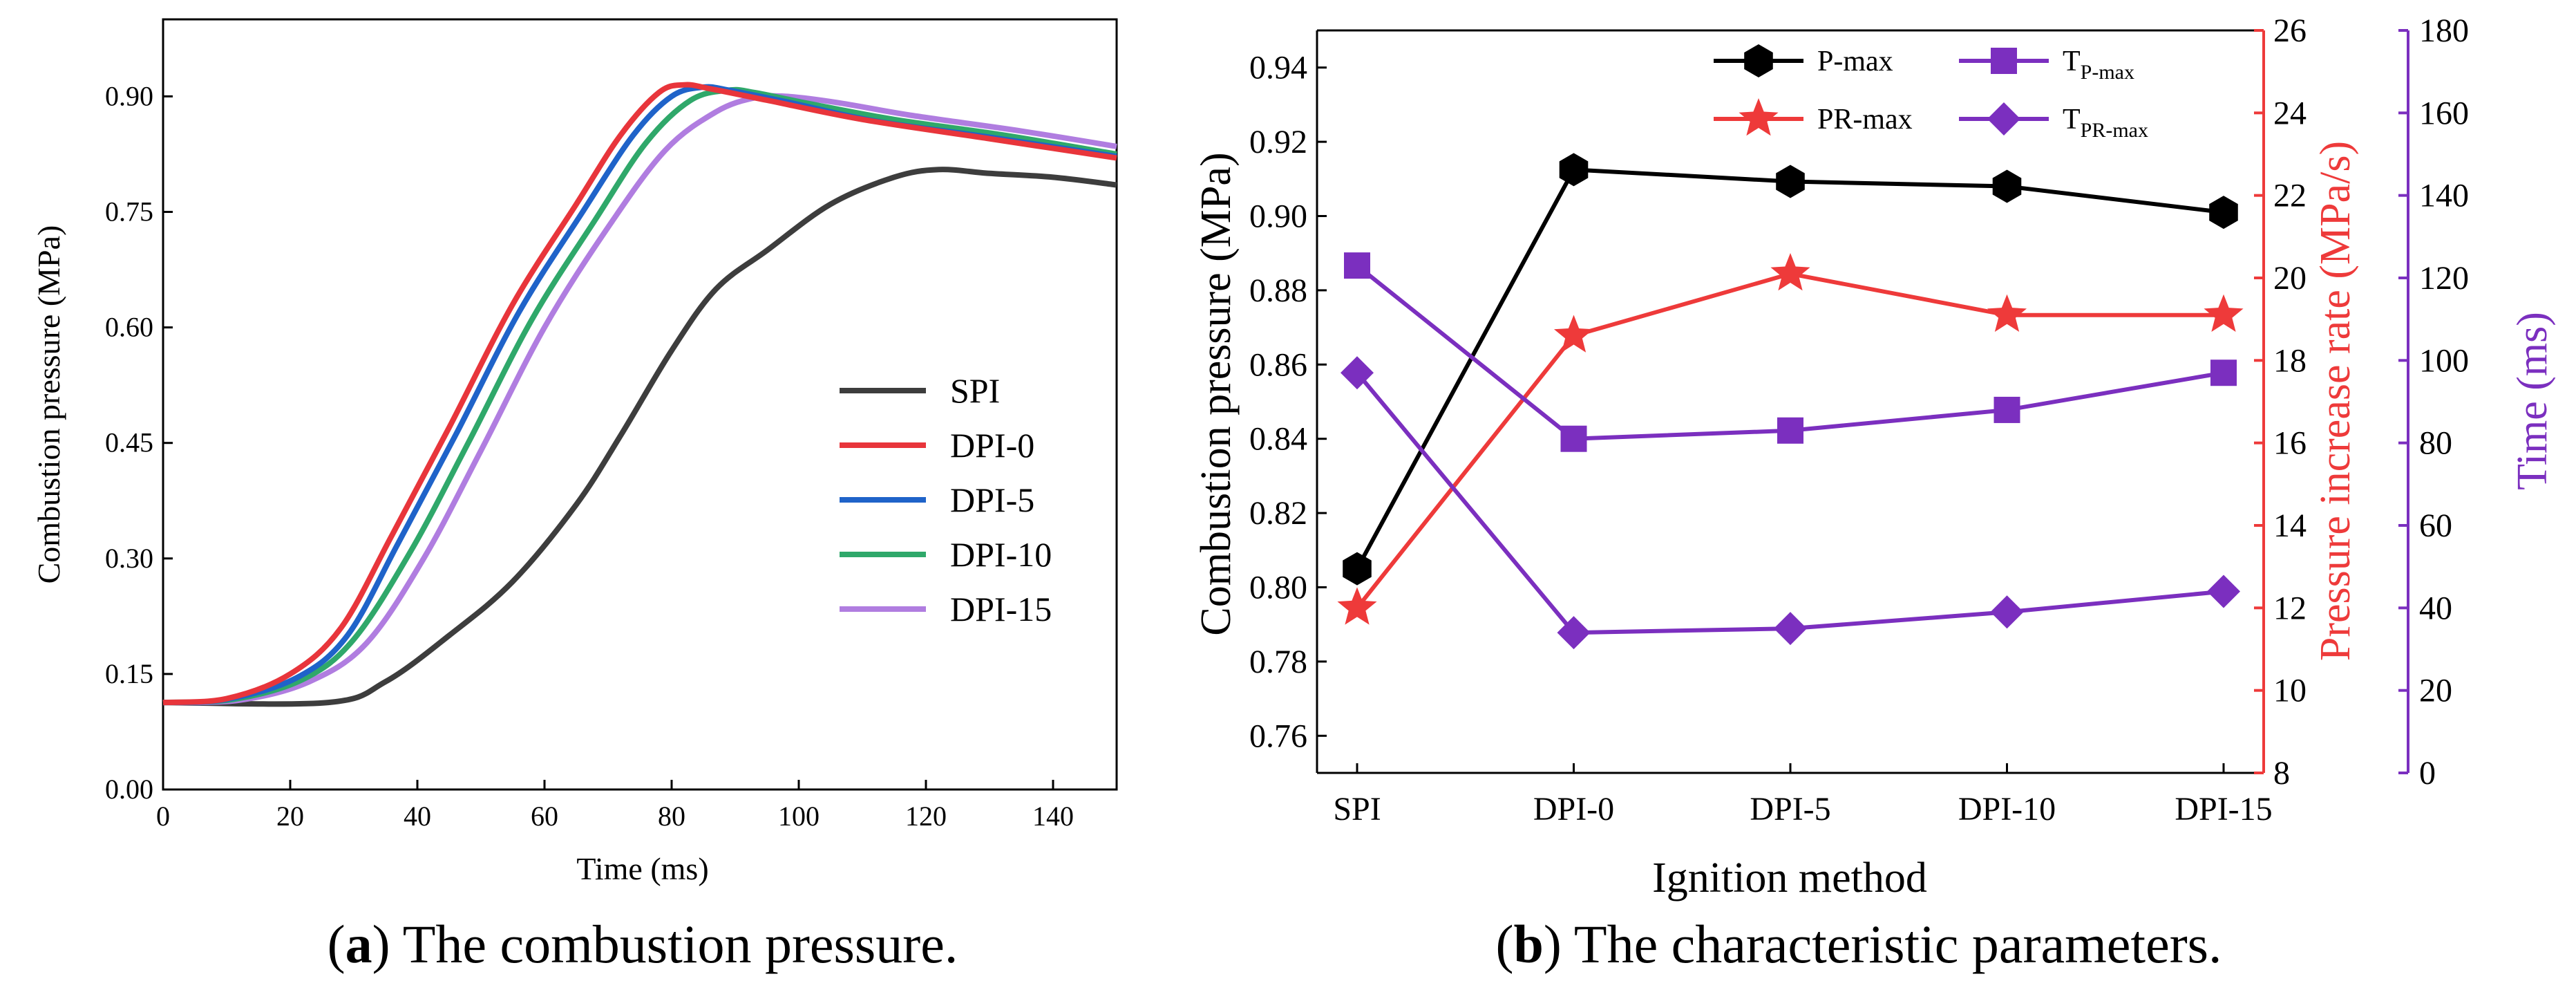 The height and width of the screenshot is (981, 2576). What do you see at coordinates (2007, 809) in the screenshot?
I see `chart-b-xtick-label-dpi-10: DPI-10` at bounding box center [2007, 809].